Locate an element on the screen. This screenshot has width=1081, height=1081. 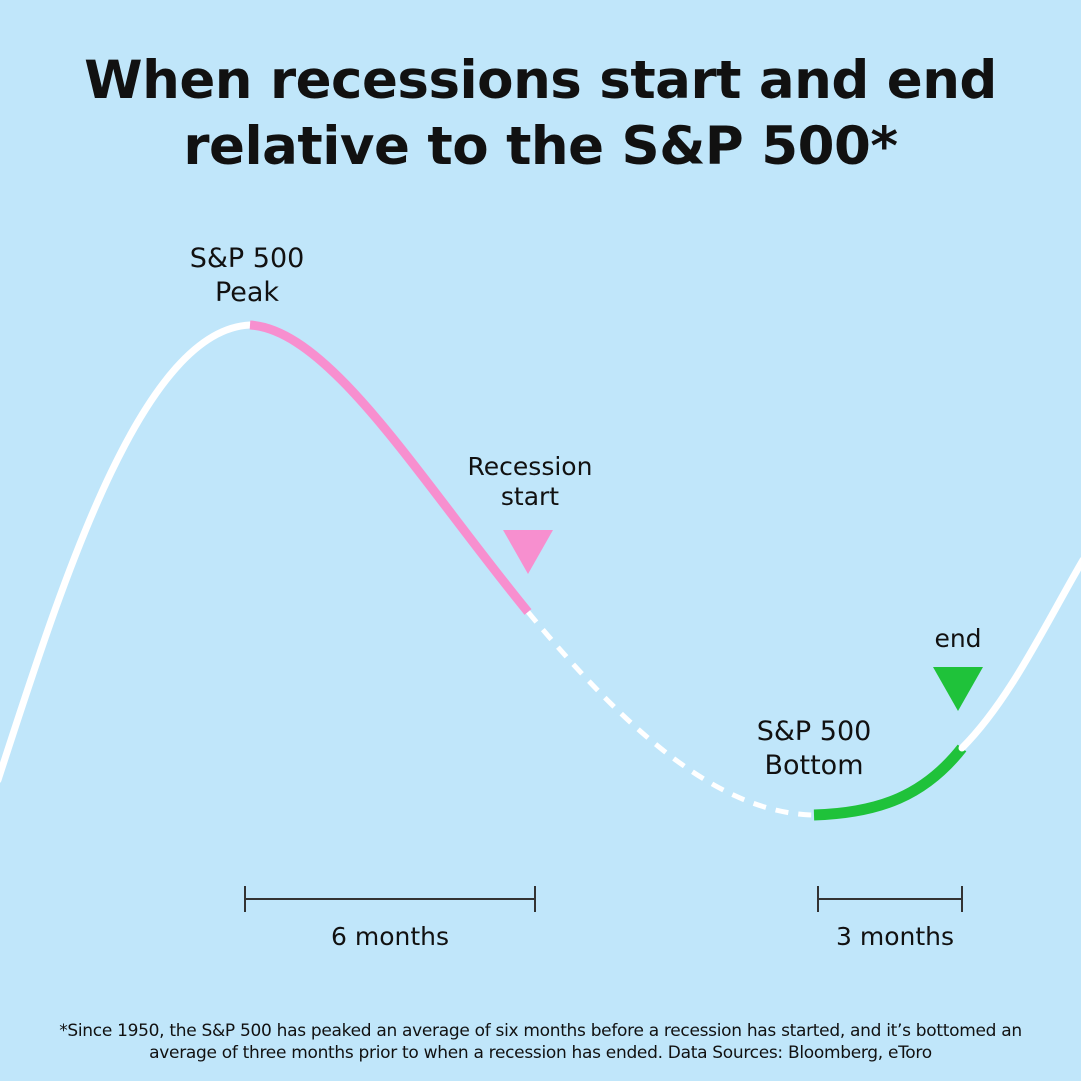
bottom-label: S&P 500 Bottom is located at coordinates (814, 749).